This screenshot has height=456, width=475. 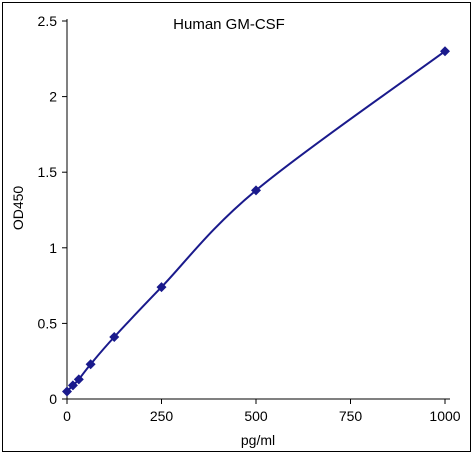 I want to click on y-tick-label: 1, so click(x=53, y=248).